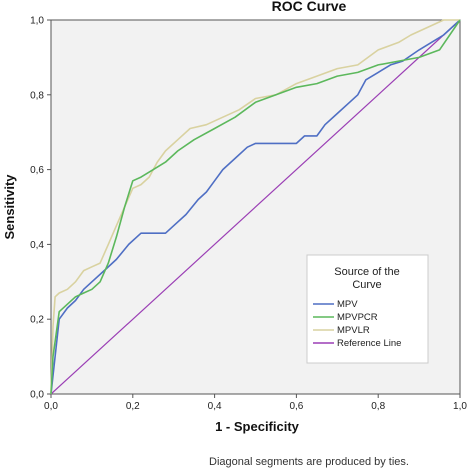 Image resolution: width=474 pixels, height=474 pixels. I want to click on legend-box, so click(367, 309).